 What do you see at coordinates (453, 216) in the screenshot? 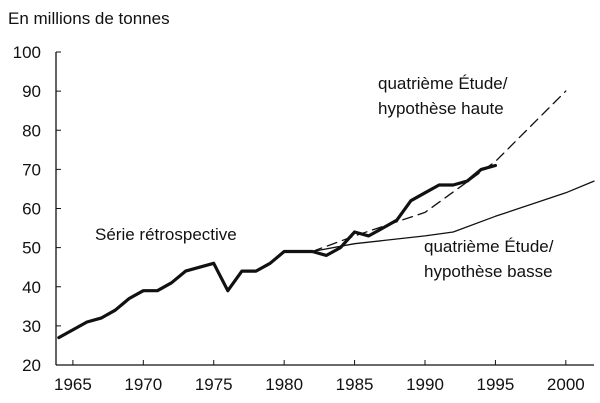
I see `series-line-low` at bounding box center [453, 216].